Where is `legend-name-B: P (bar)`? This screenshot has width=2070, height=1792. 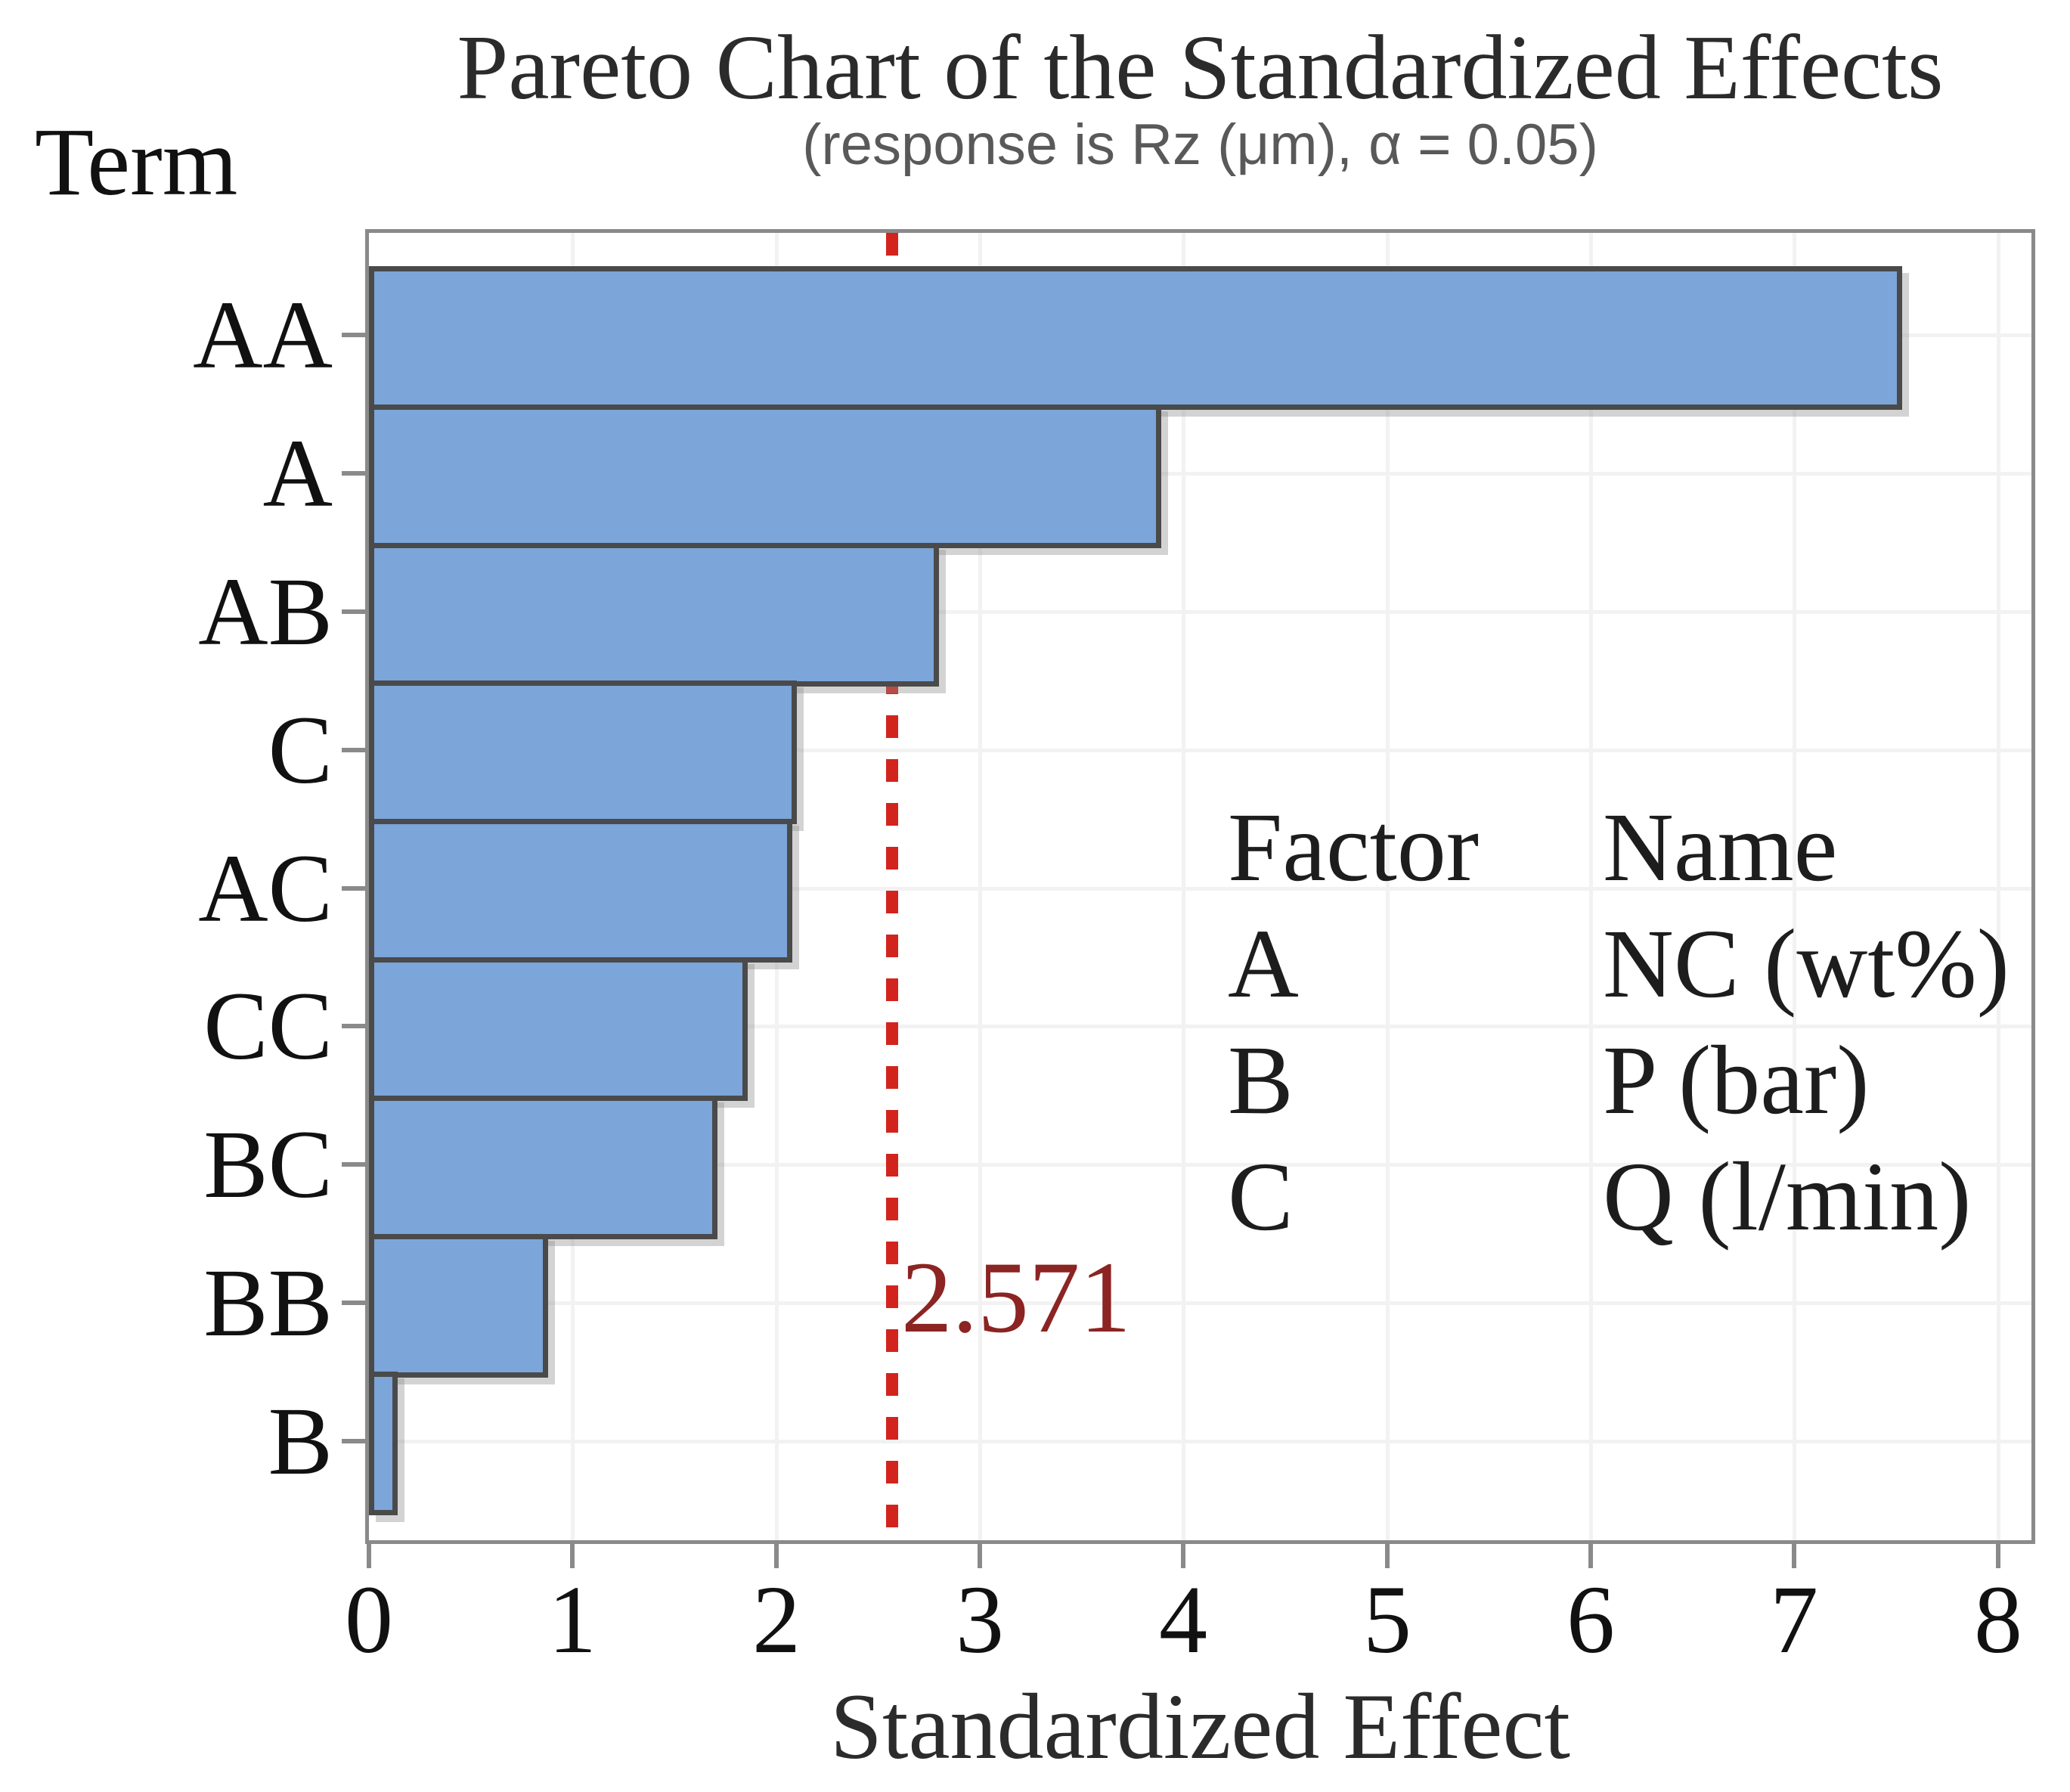 legend-name-B: P (bar) is located at coordinates (1736, 1080).